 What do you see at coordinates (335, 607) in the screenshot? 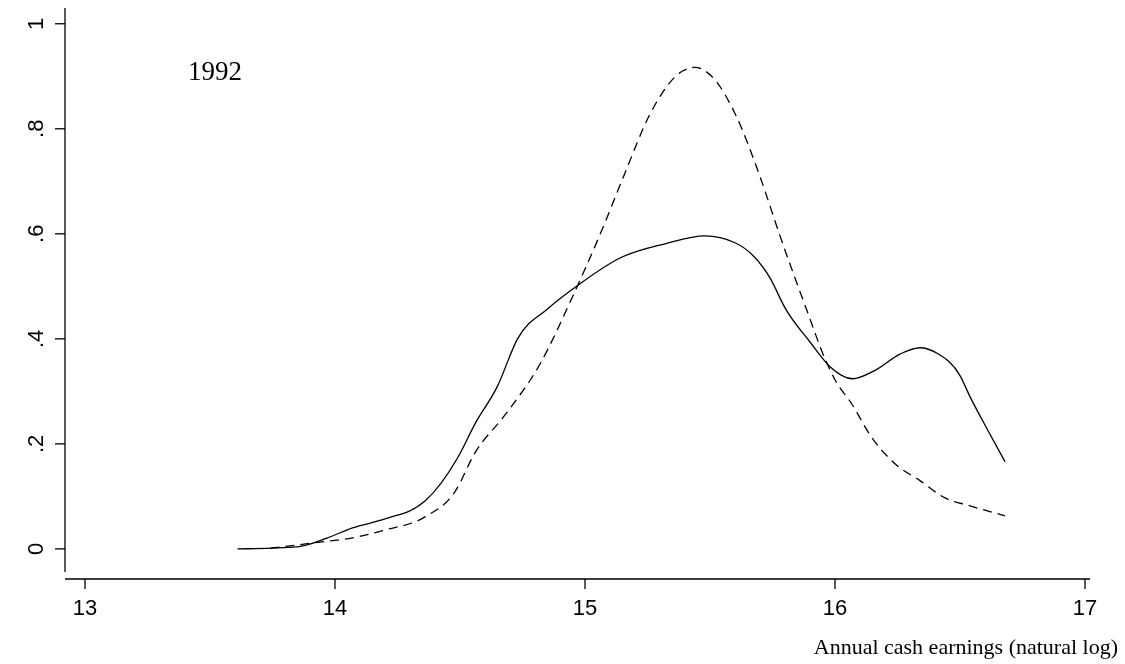
I see `x-tick-label: 14` at bounding box center [335, 607].